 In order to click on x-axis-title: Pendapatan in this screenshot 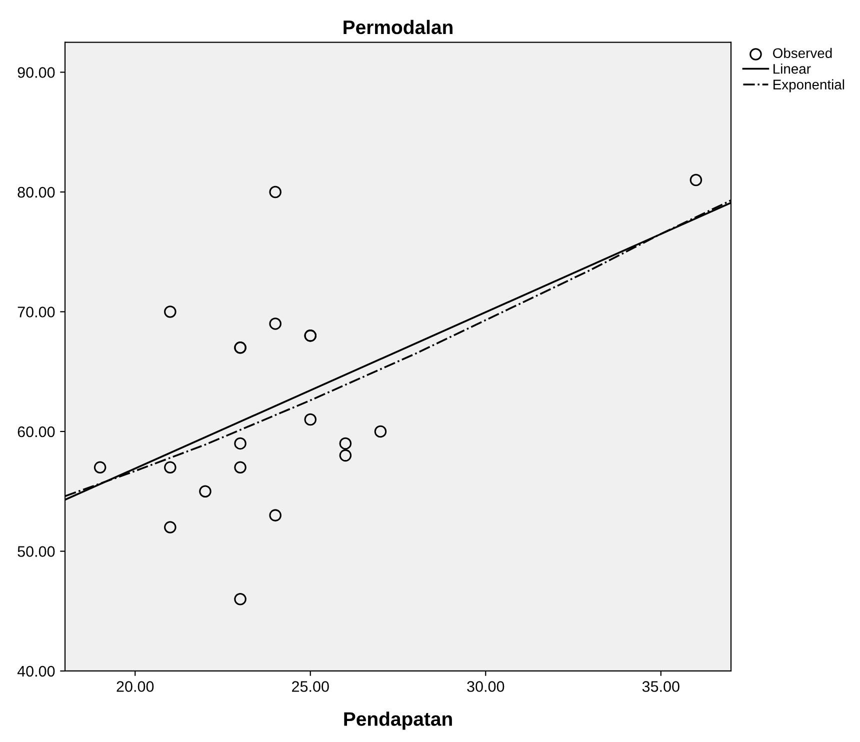, I will do `click(398, 721)`.